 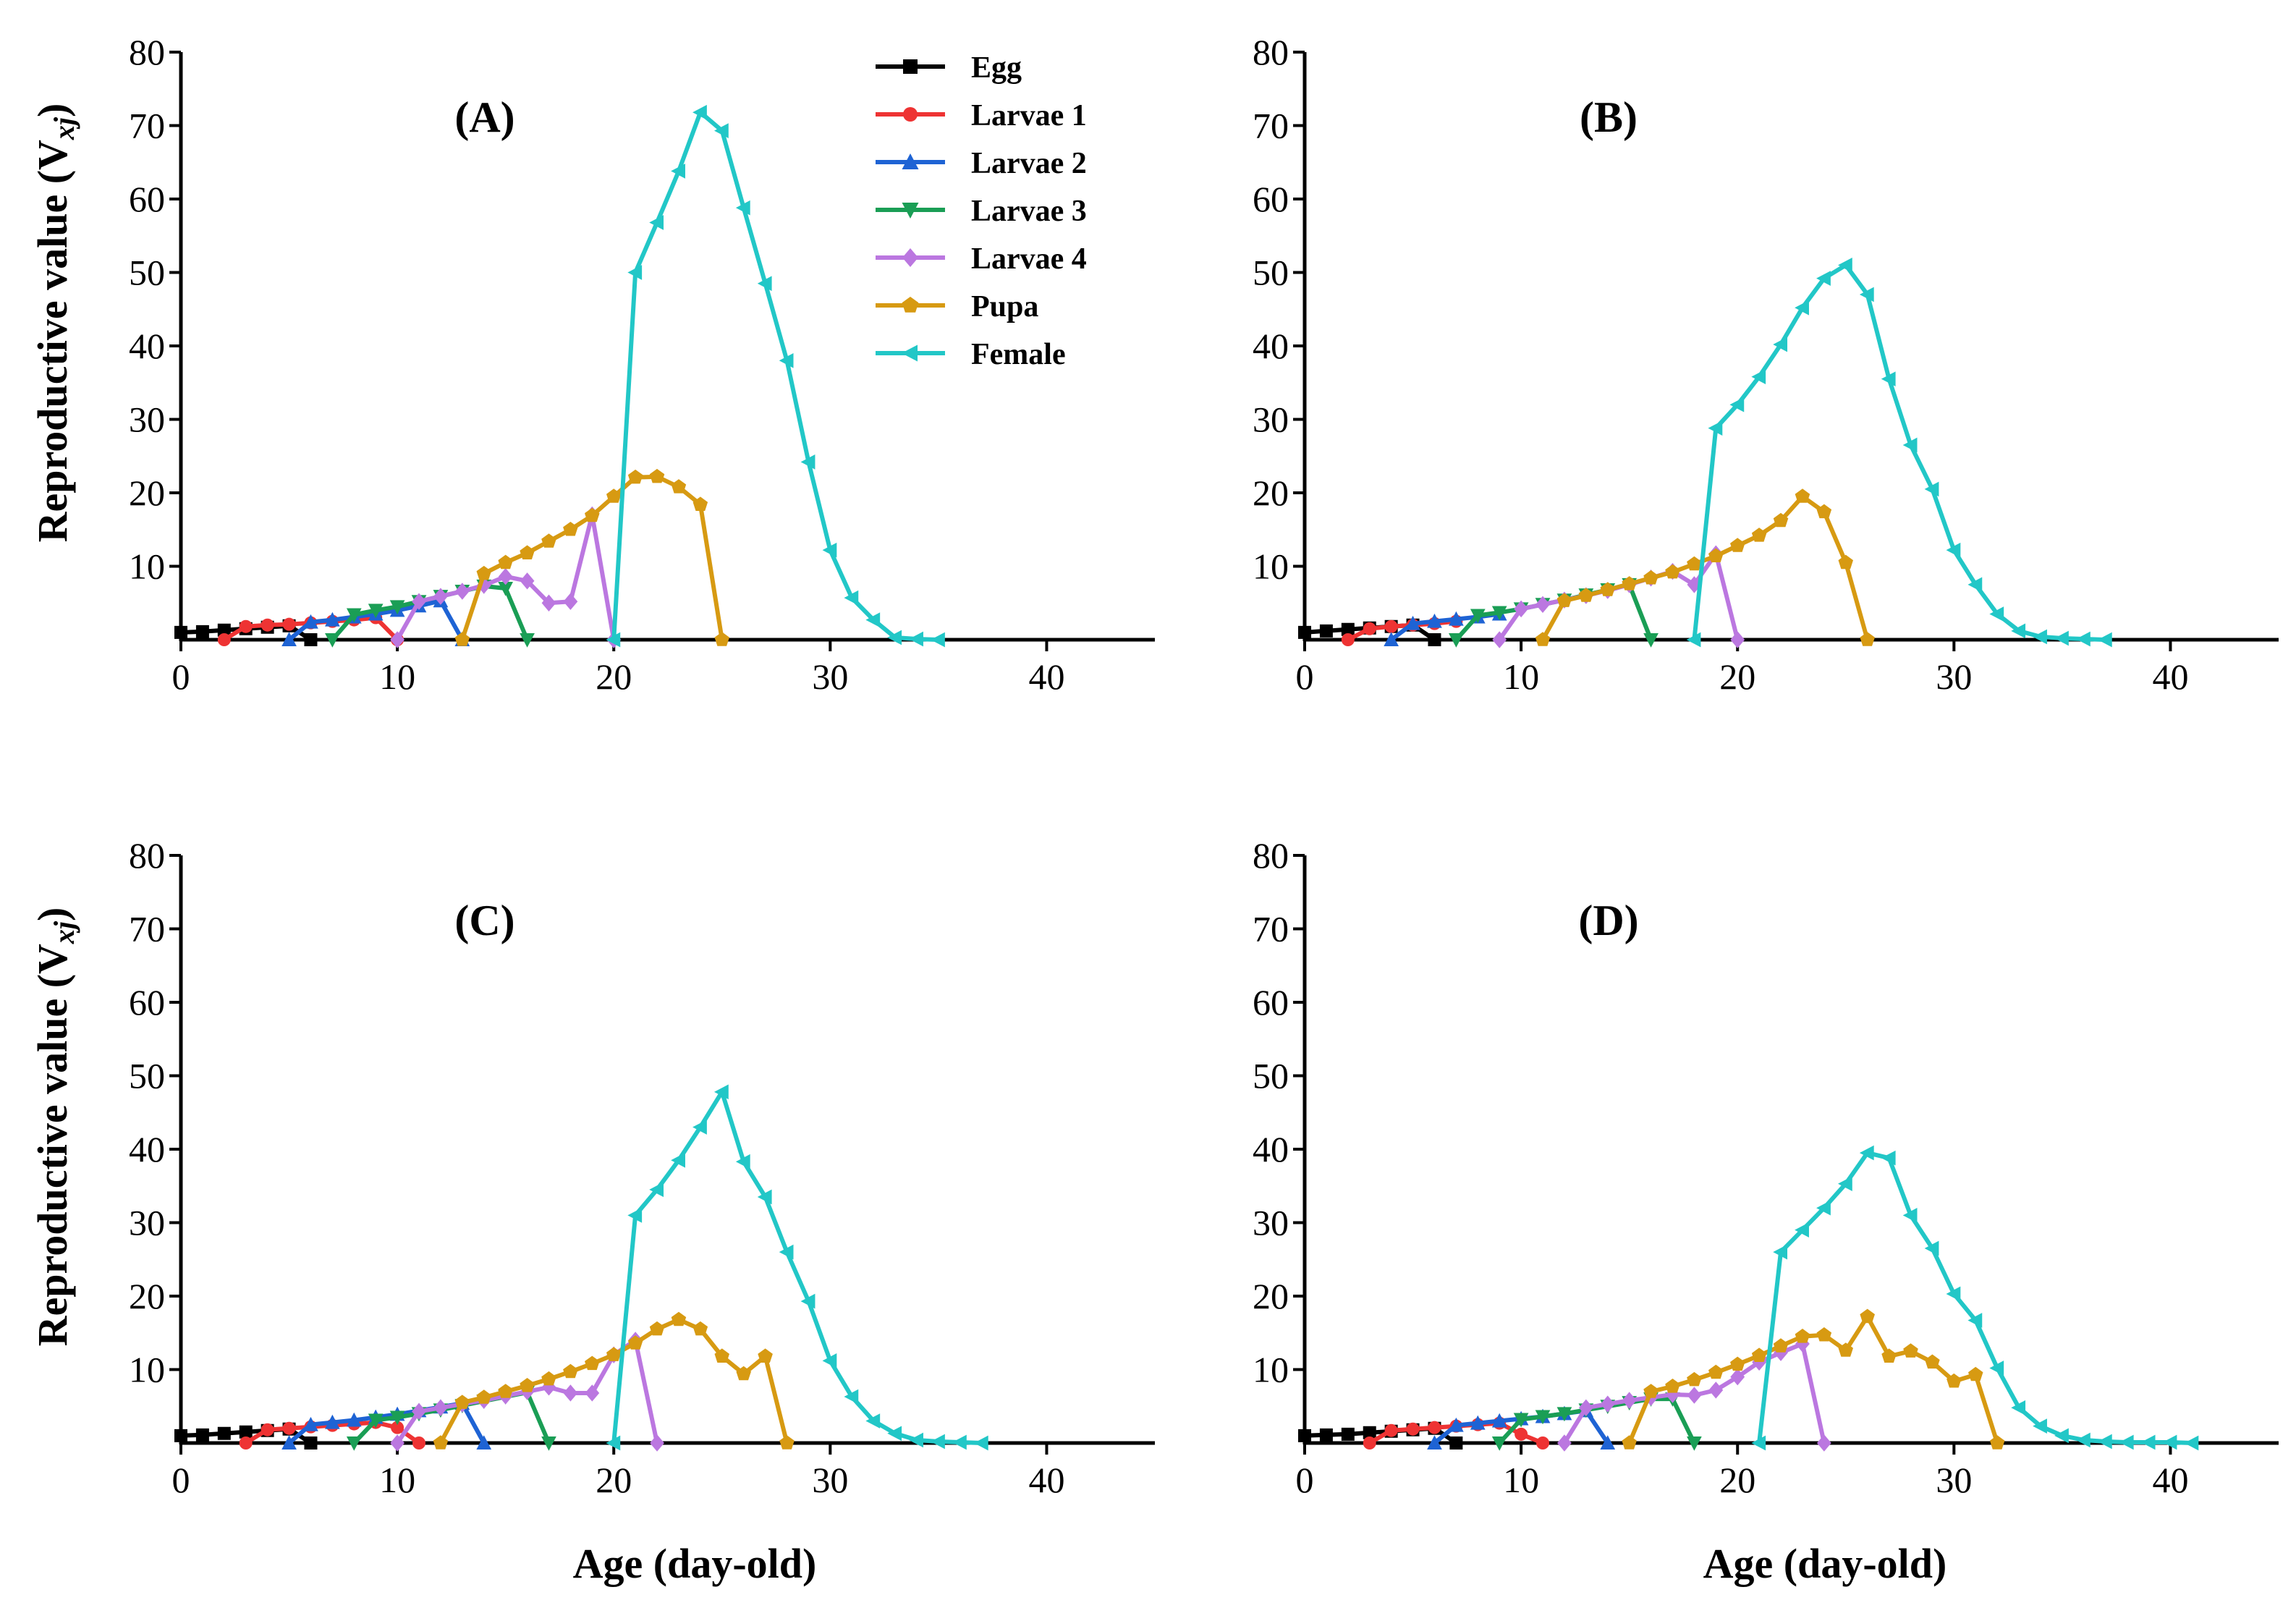 What do you see at coordinates (397, 676) in the screenshot?
I see `x-tick-label: 10` at bounding box center [397, 676].